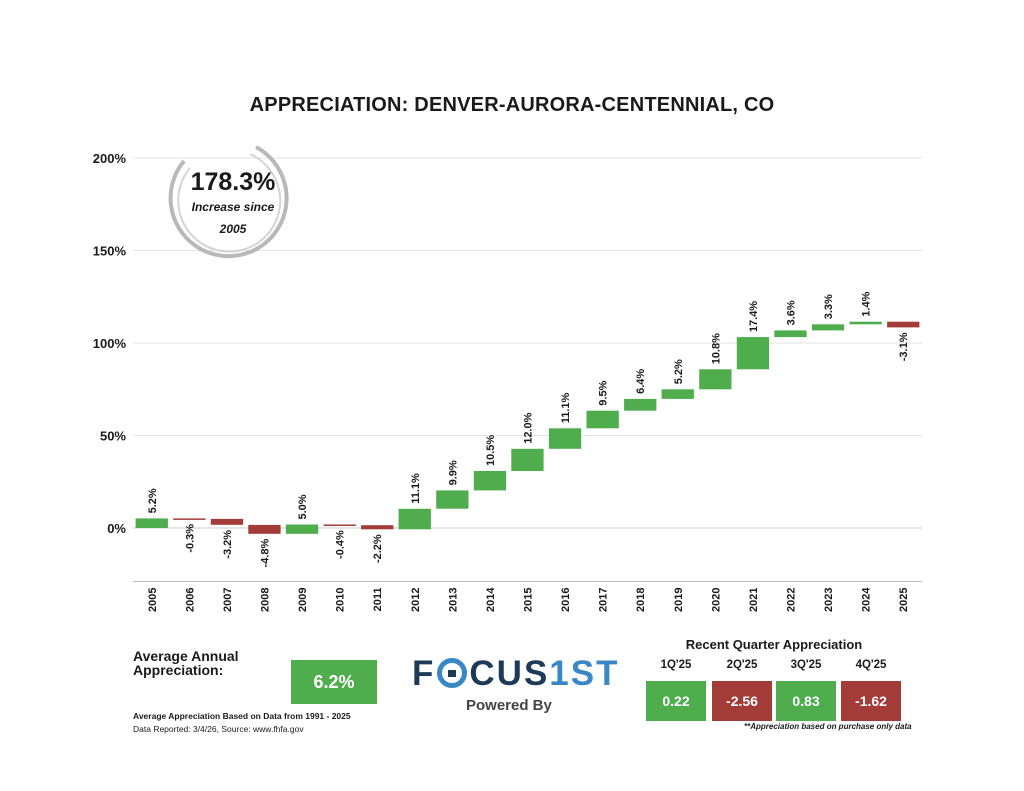 The height and width of the screenshot is (791, 1024). I want to click on logo-1st: 1ST, so click(584, 673).